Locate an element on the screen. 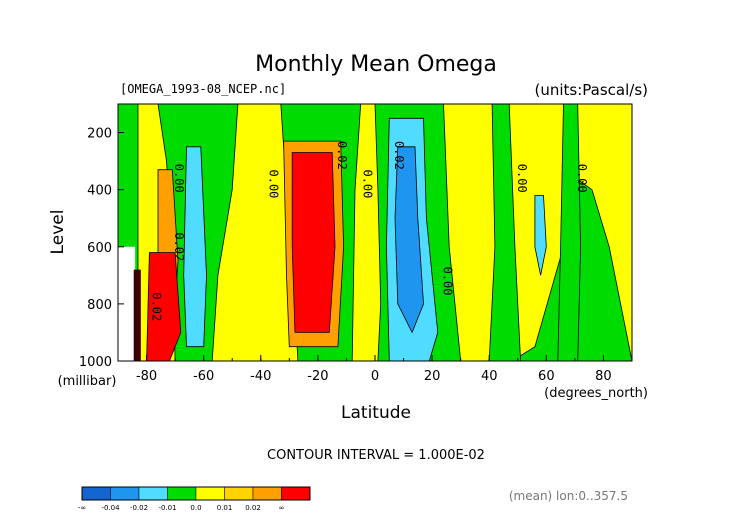  colorbar: -∞ -0.04 -0.02 -0.01 0.0 0.01 0.02 ∞ is located at coordinates (194, 499).